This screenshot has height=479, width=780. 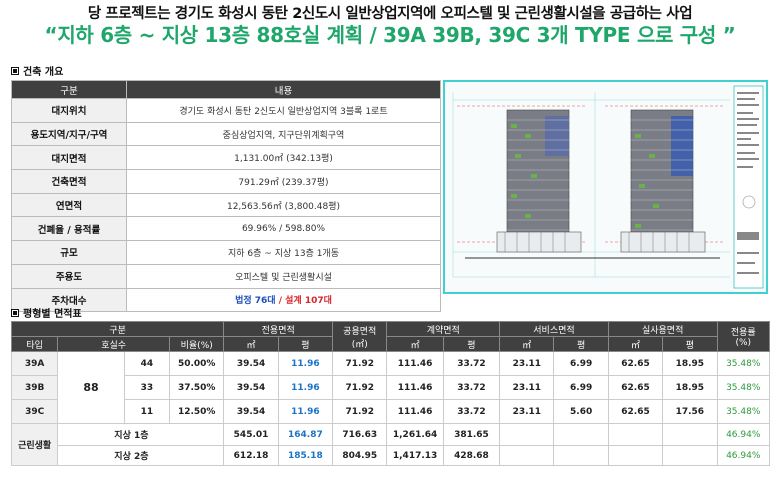 I want to click on unit-count: 44, so click(x=147, y=363).